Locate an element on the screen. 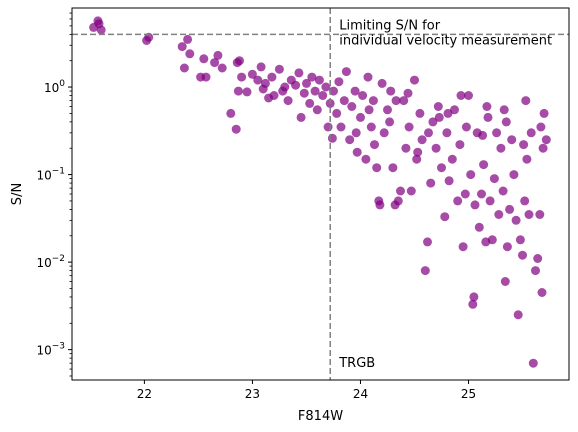 The height and width of the screenshot is (432, 578). trgb-annotation: TRGB is located at coordinates (356, 363).